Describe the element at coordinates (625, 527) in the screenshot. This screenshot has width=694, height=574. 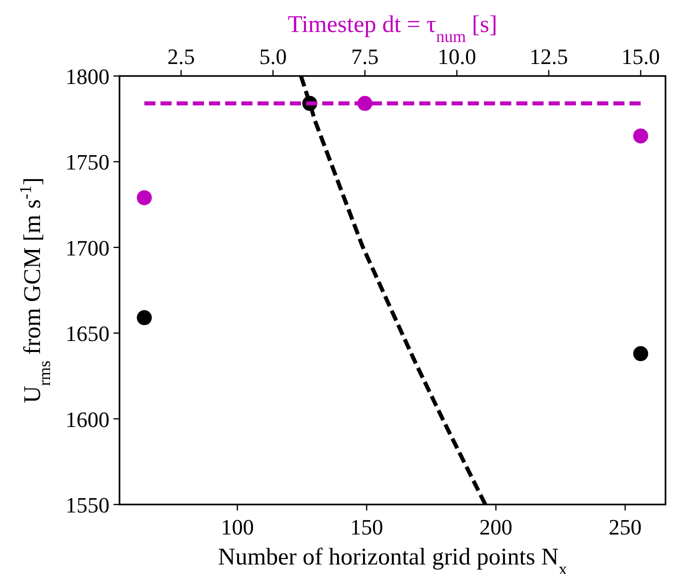
I see `x-tick-label: 250` at that location.